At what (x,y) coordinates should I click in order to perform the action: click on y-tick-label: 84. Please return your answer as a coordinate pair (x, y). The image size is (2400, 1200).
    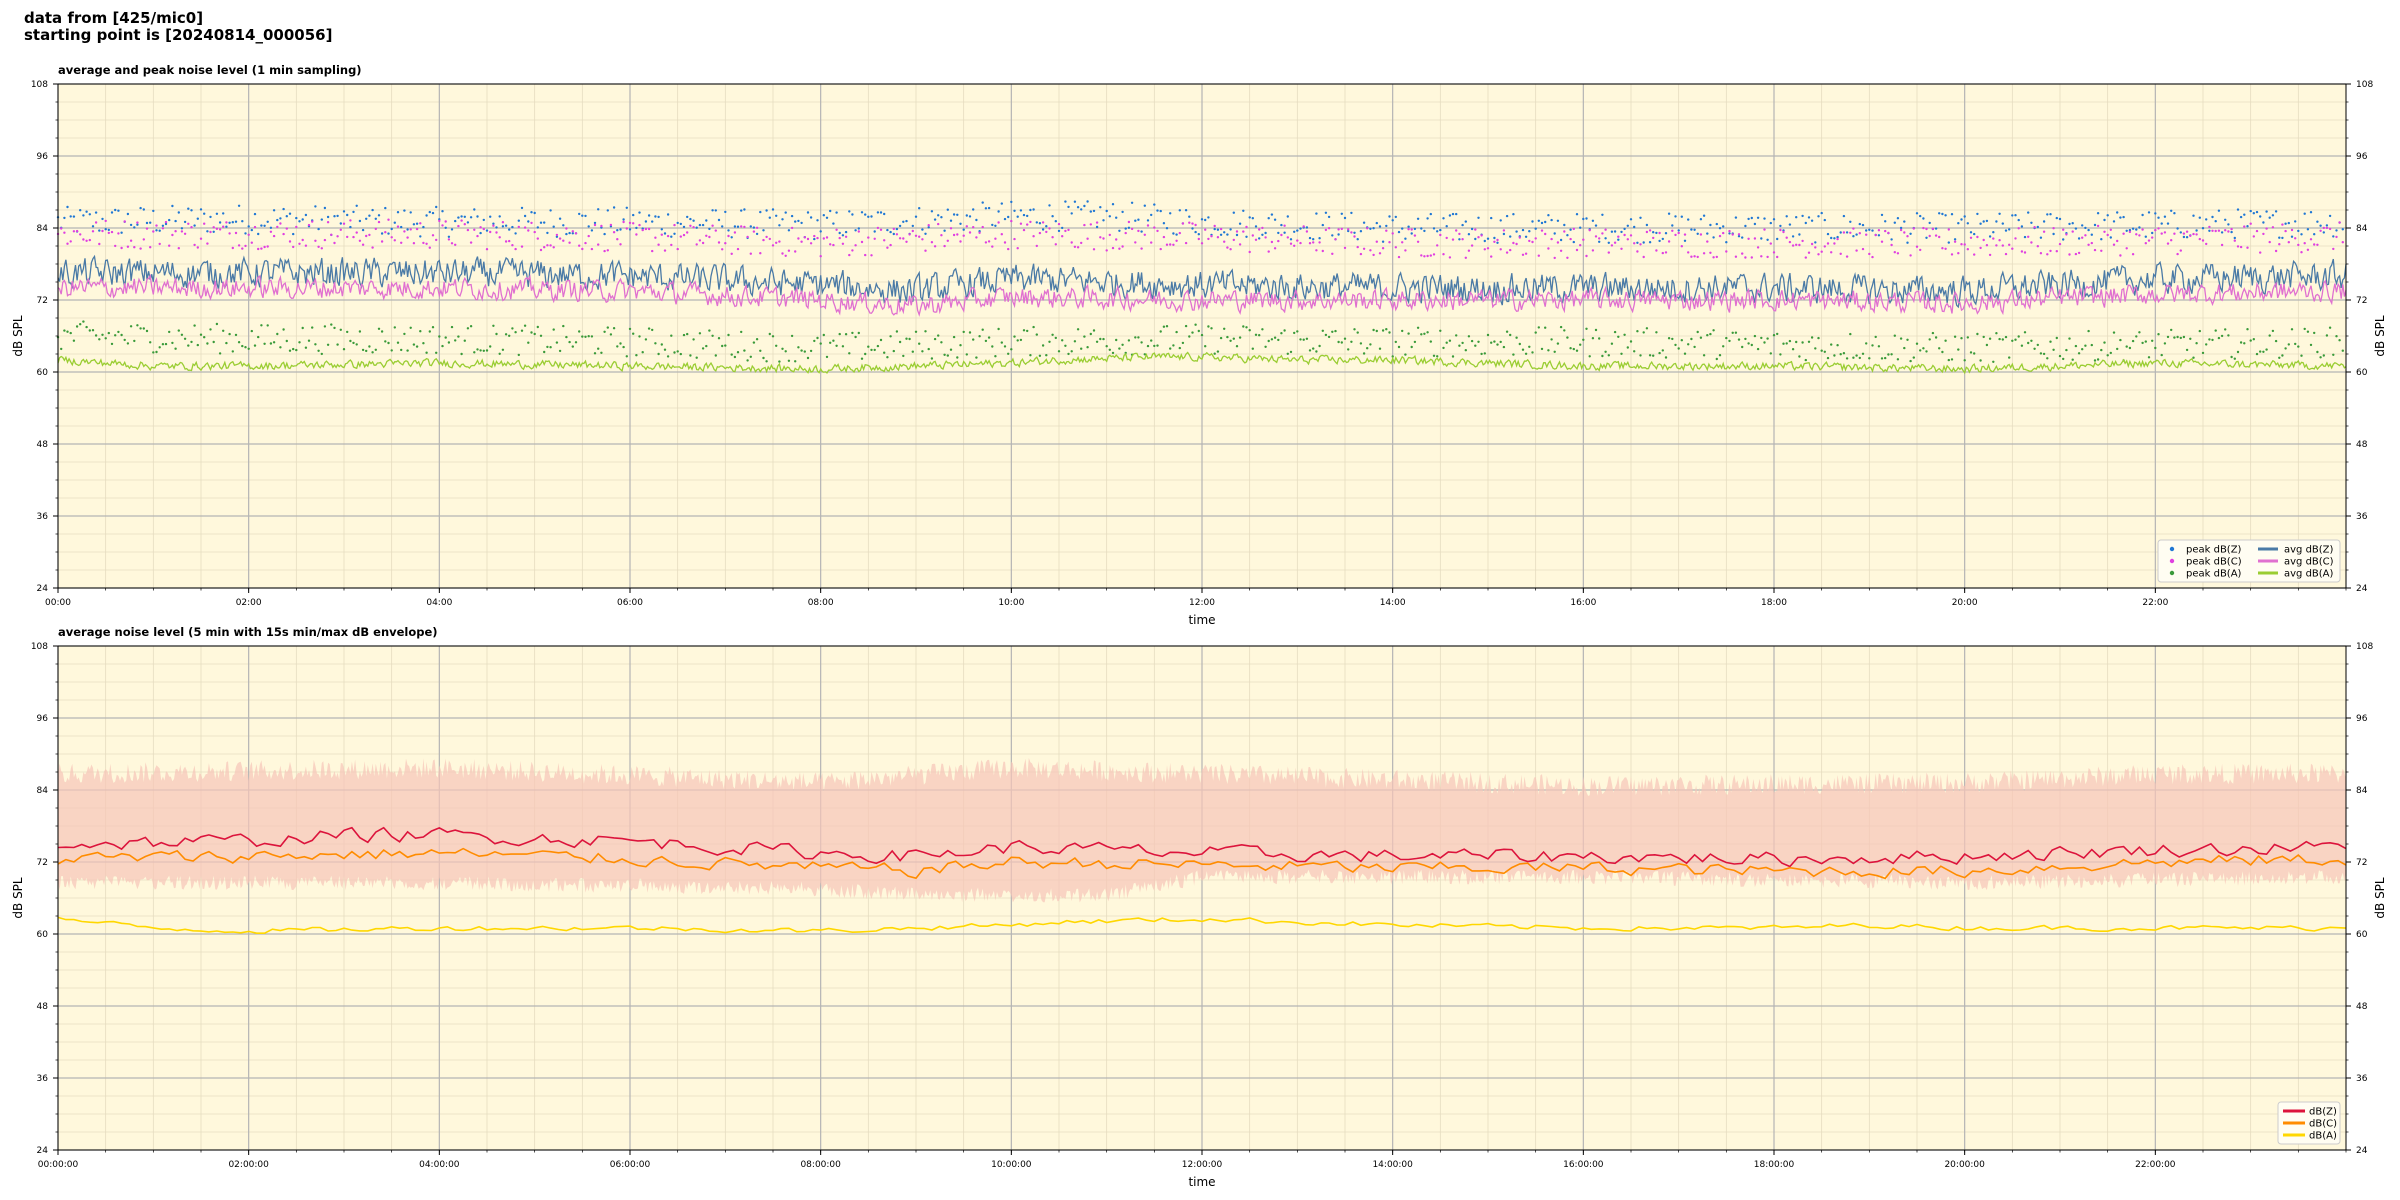
    Looking at the image, I should click on (43, 791).